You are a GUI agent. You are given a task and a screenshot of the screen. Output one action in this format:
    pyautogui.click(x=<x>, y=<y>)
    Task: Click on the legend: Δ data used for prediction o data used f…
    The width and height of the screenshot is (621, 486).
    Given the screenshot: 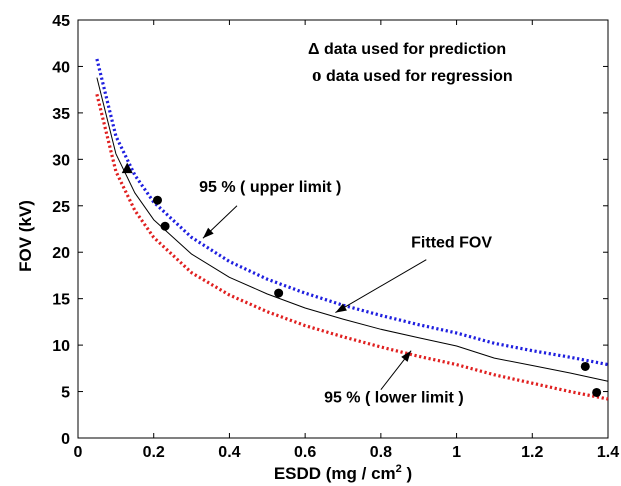 What is the action you would take?
    pyautogui.click(x=410, y=63)
    